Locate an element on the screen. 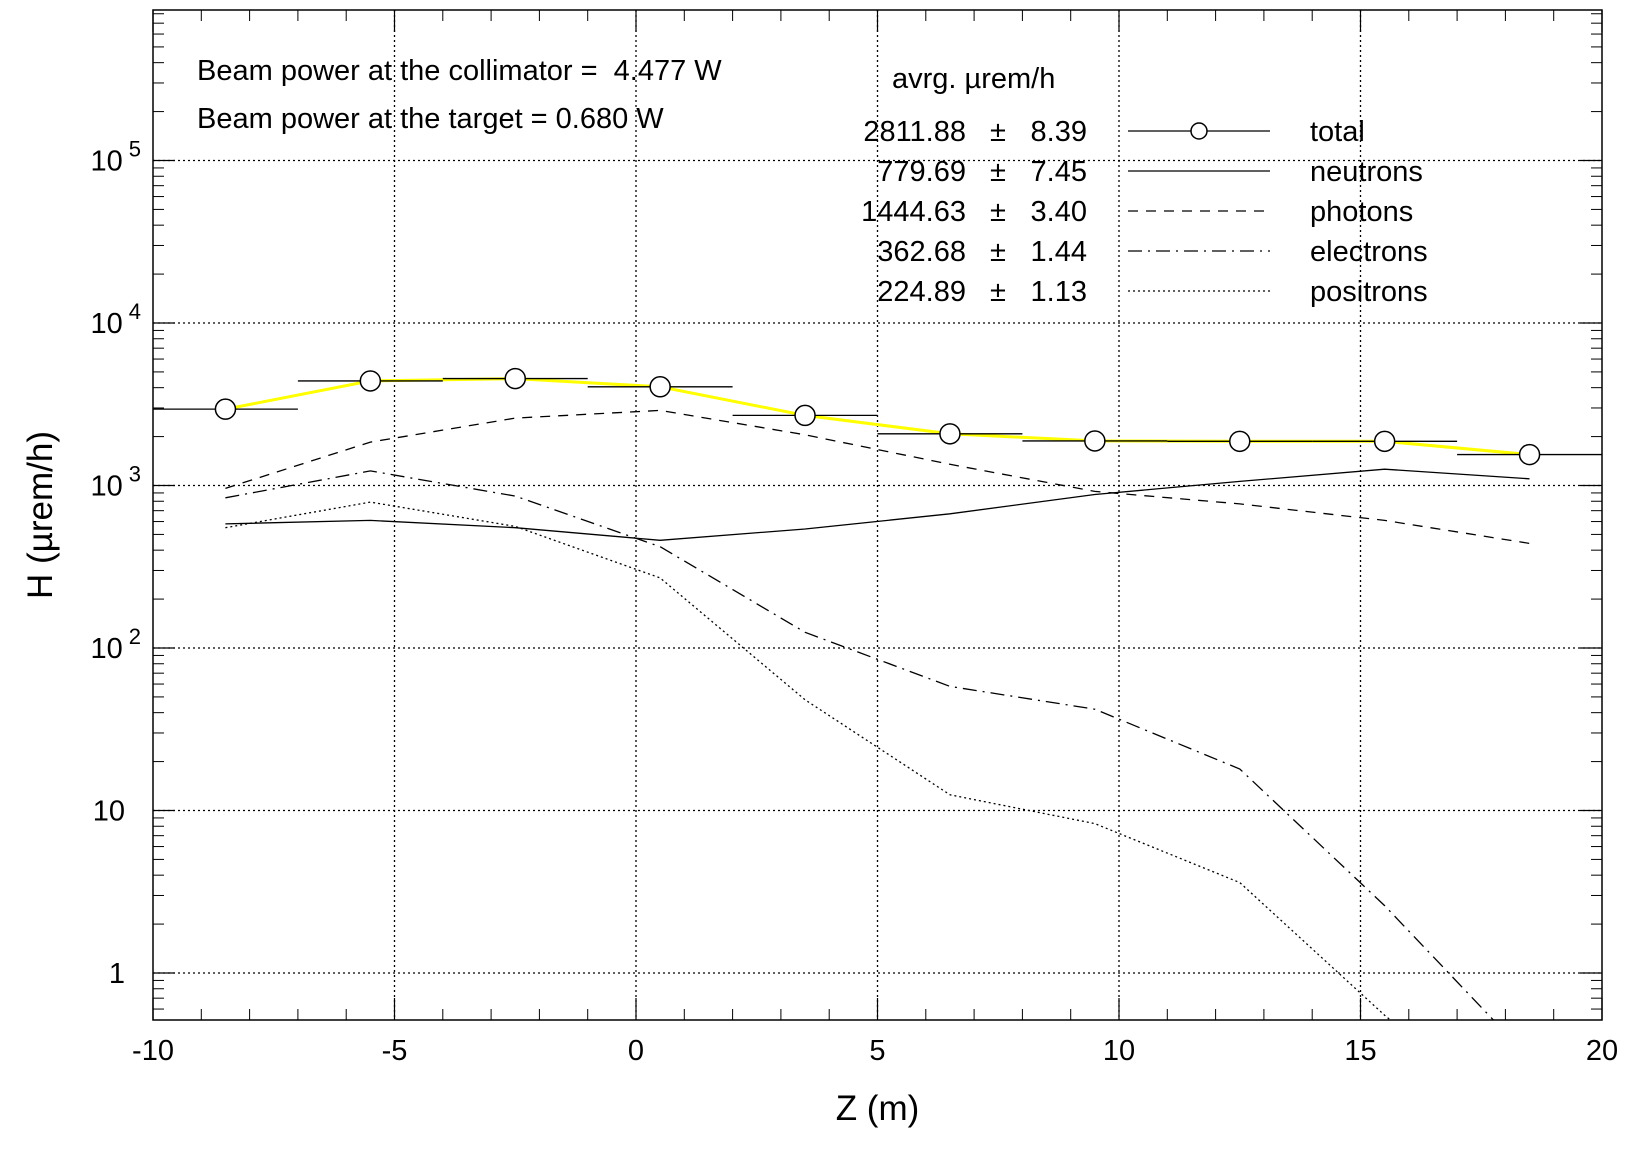  y-tick-label: 1 is located at coordinates (117, 974).